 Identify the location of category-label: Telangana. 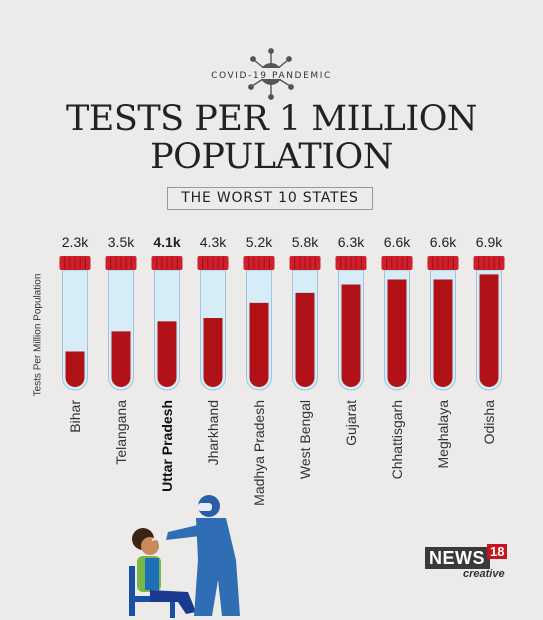
(121, 432).